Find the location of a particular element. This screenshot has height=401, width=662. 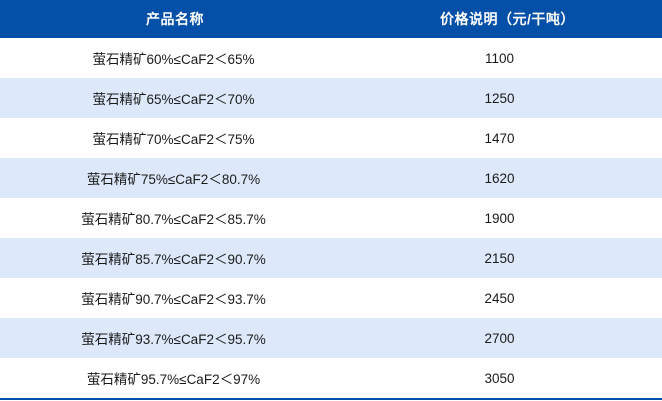

table-row: 萤石精矿95.7%≤CaF2＜97% 3050 is located at coordinates (331, 378).